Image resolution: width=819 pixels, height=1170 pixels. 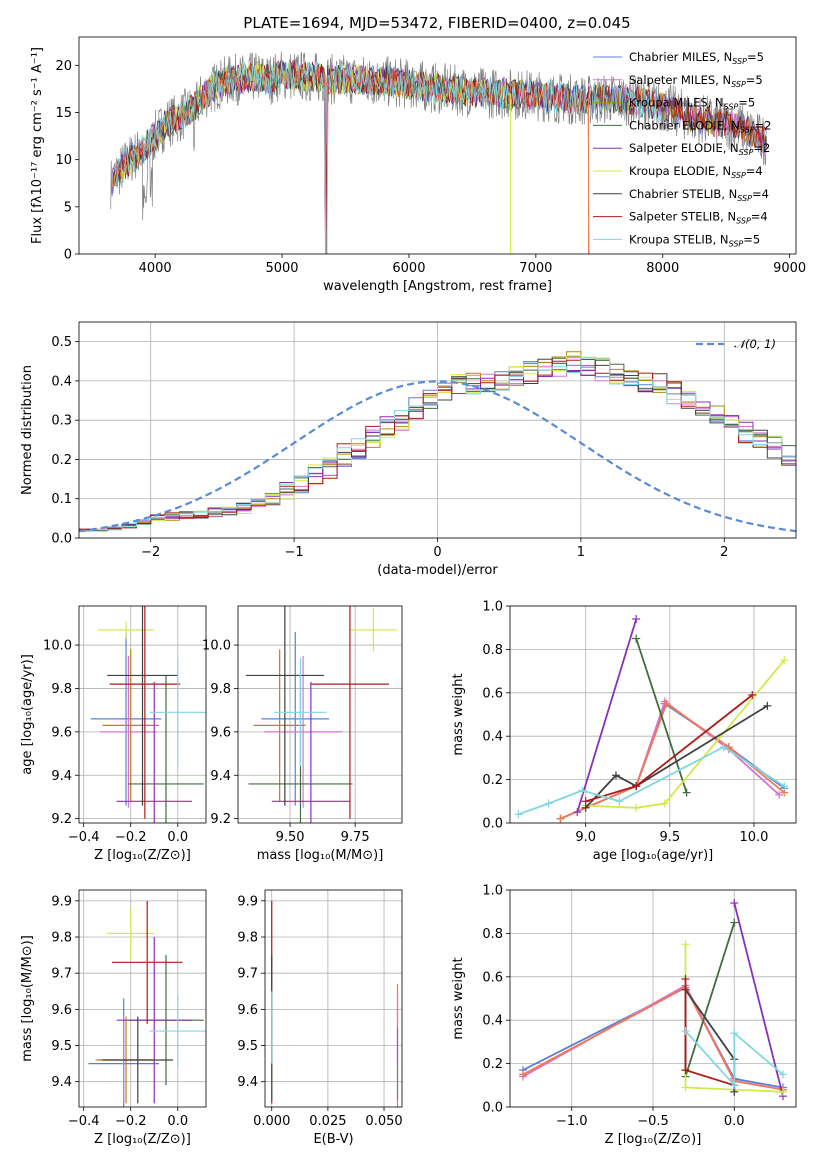 I want to click on legend-text: Kroupa ELODIE, N, so click(x=680, y=171).